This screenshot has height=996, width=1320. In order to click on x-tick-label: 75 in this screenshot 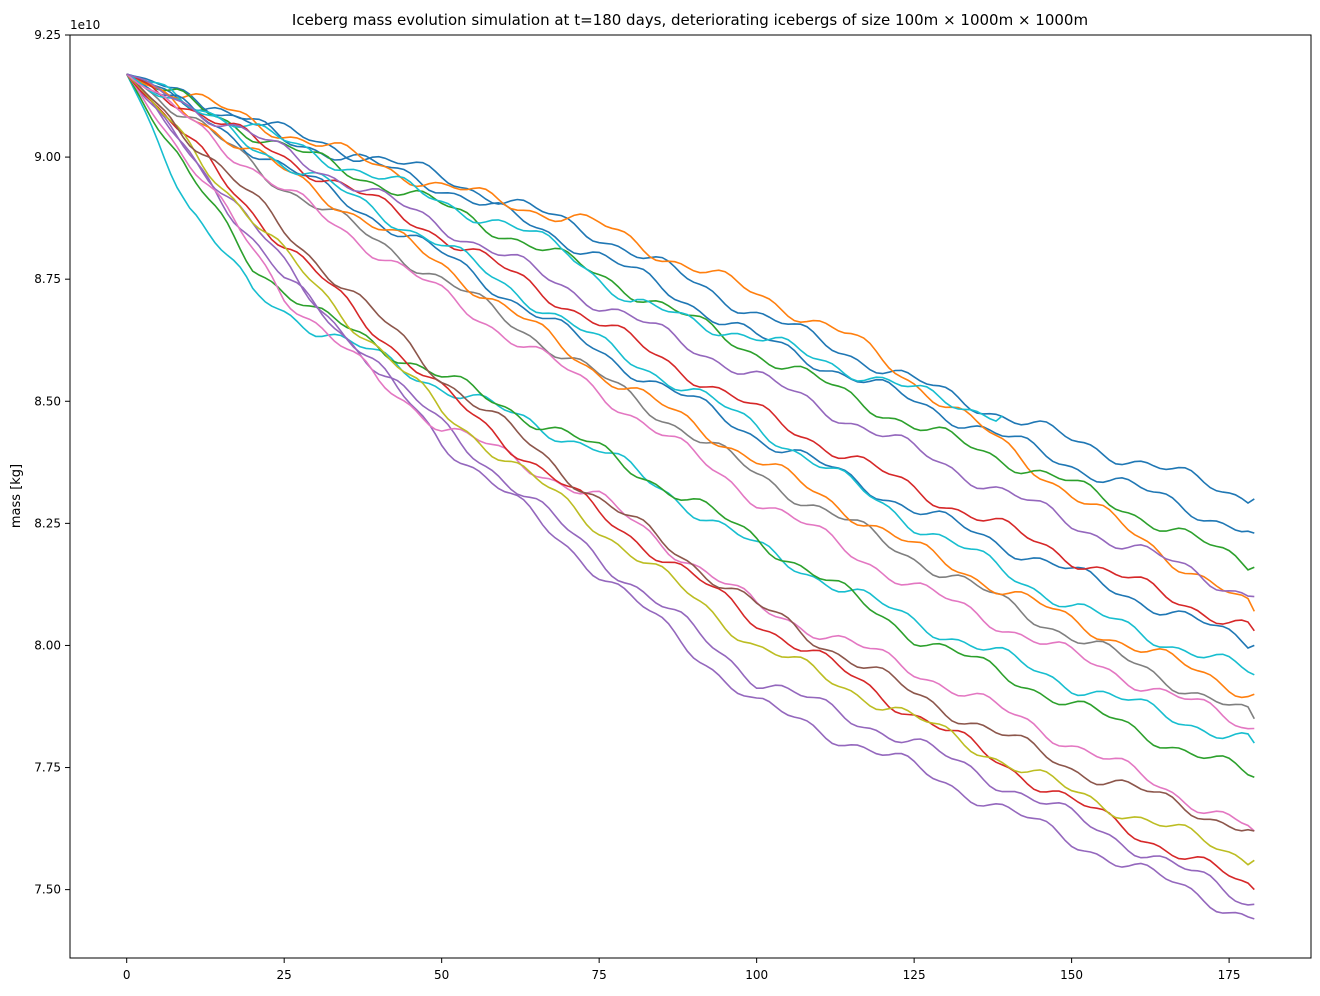, I will do `click(599, 975)`.